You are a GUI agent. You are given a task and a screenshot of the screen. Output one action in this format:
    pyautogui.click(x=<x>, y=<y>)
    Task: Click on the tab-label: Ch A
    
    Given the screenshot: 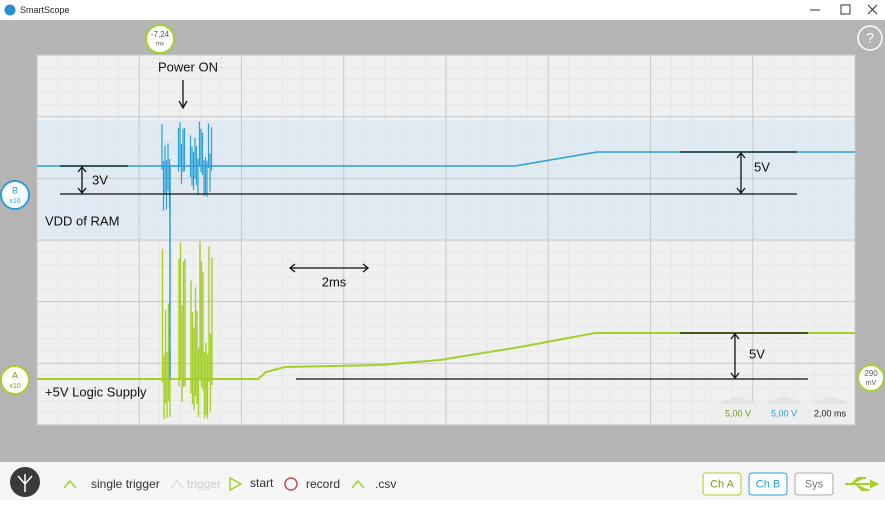 What is the action you would take?
    pyautogui.click(x=722, y=484)
    